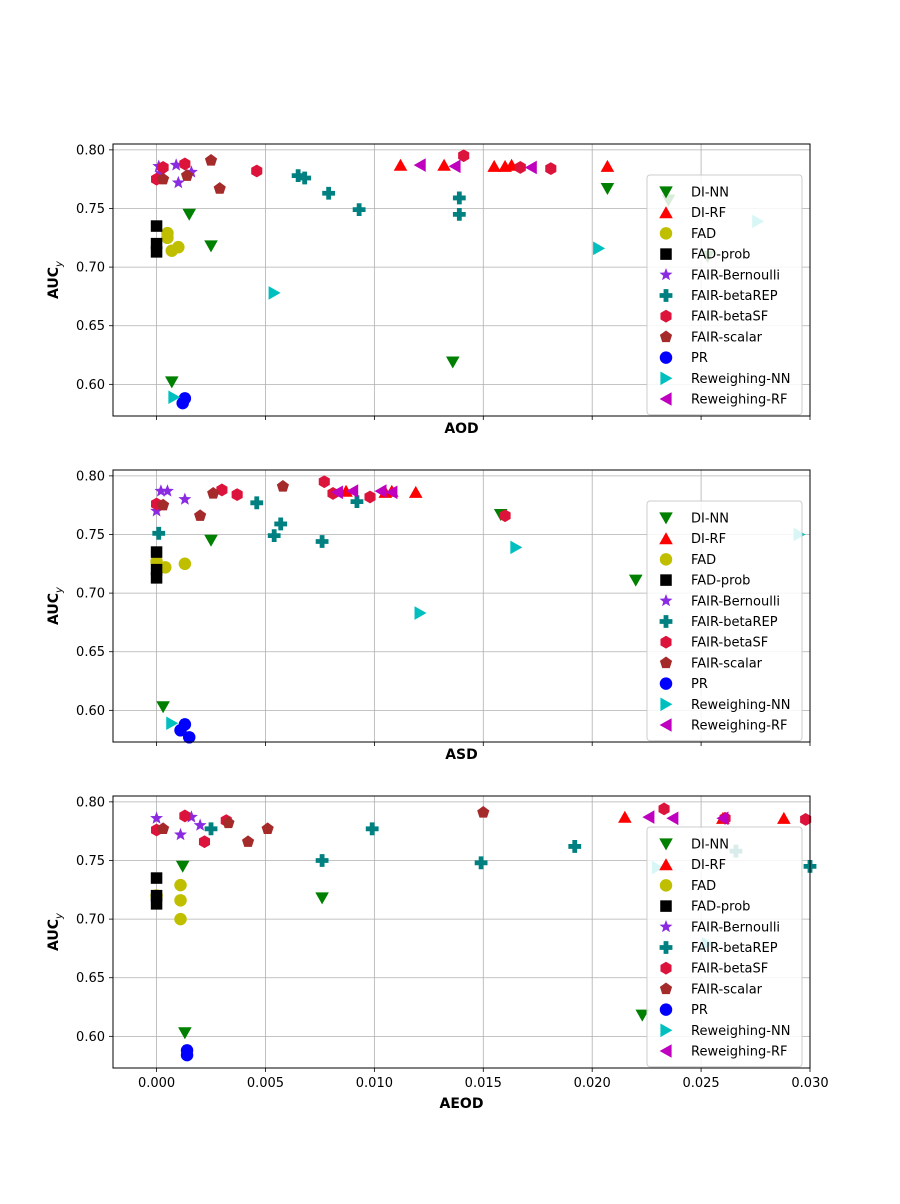 This screenshot has height=1204, width=900. What do you see at coordinates (725, 705) in the screenshot?
I see `legend-item-reweighing-nn: Reweighing-NN` at bounding box center [725, 705].